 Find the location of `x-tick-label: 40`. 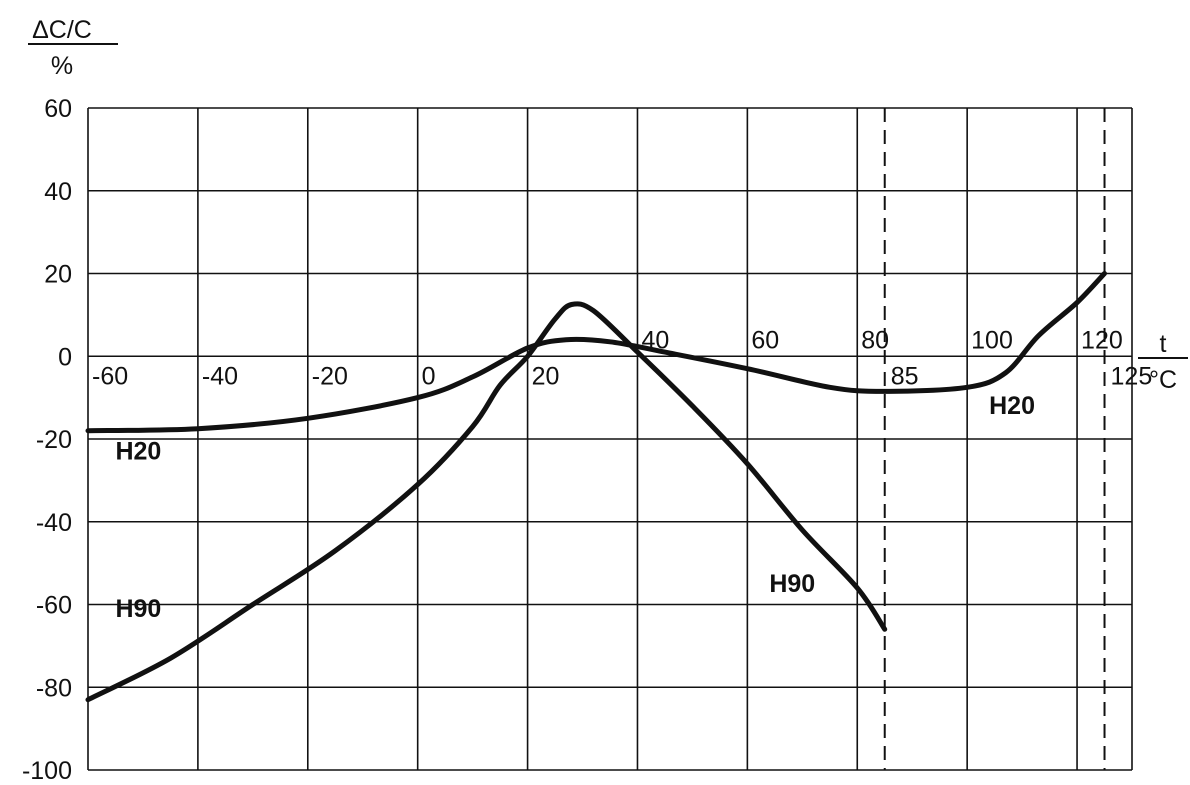

x-tick-label: 40 is located at coordinates (655, 340).